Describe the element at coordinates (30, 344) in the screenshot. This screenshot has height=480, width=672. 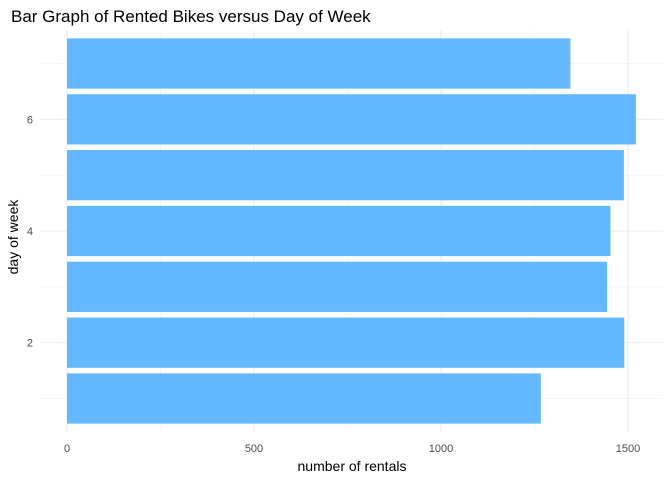
I see `y-tick-label: 2` at that location.